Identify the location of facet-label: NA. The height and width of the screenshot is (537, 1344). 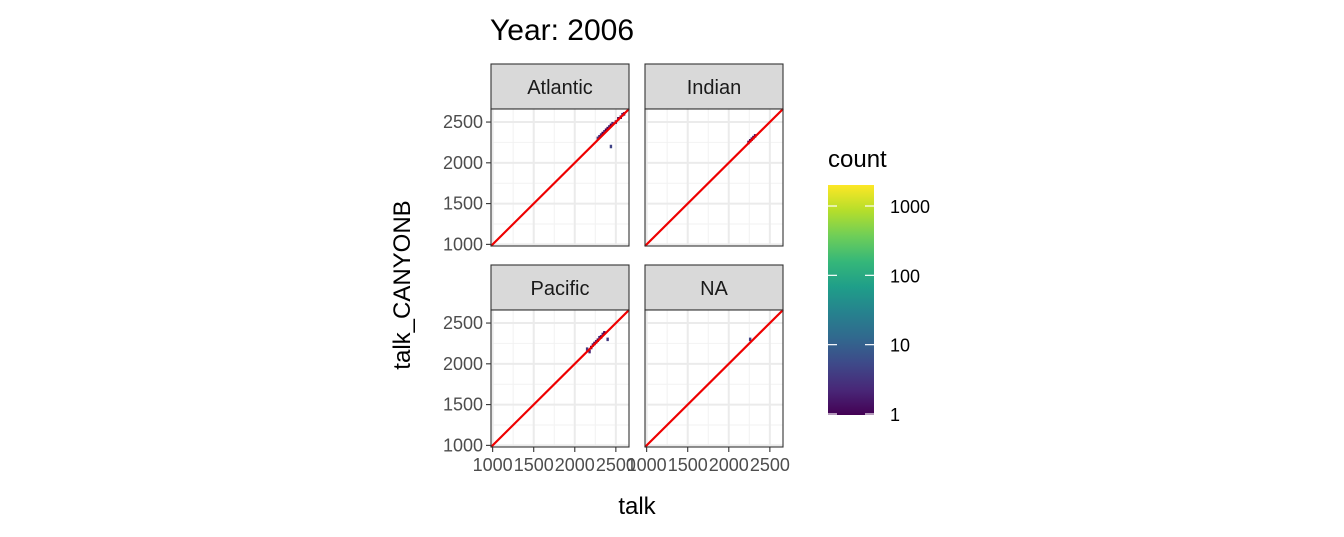
(714, 289).